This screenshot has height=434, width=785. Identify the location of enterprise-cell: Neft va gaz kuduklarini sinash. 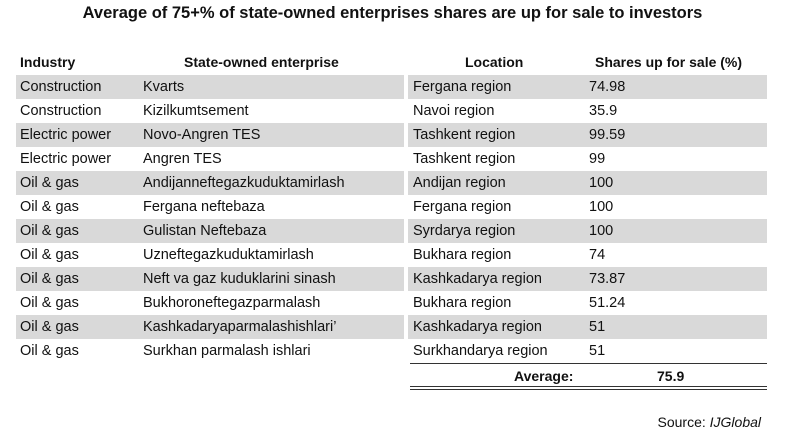
(239, 279).